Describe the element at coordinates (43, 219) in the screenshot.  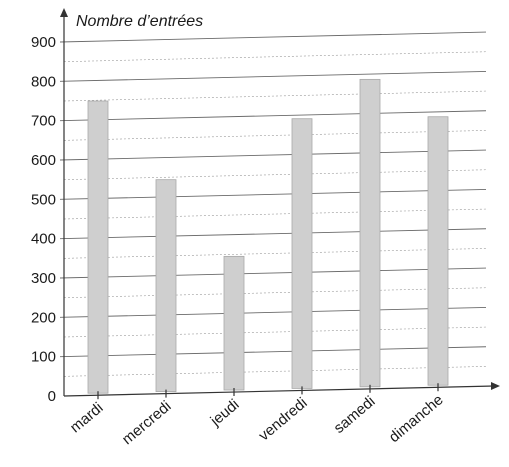
I see `y-tick-labels: 0 100 200 300 400 500 600 700 800 900` at that location.